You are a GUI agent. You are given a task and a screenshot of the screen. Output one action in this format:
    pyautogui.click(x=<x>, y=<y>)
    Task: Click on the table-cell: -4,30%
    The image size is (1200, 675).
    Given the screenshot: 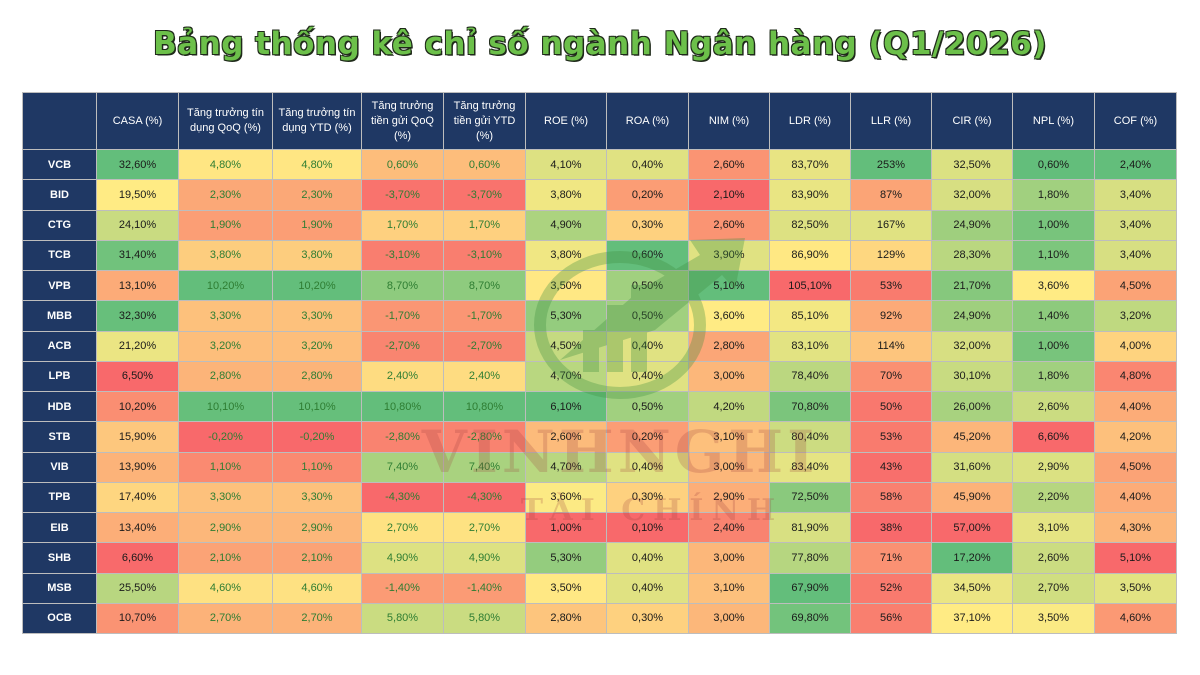 What is the action you would take?
    pyautogui.click(x=484, y=497)
    